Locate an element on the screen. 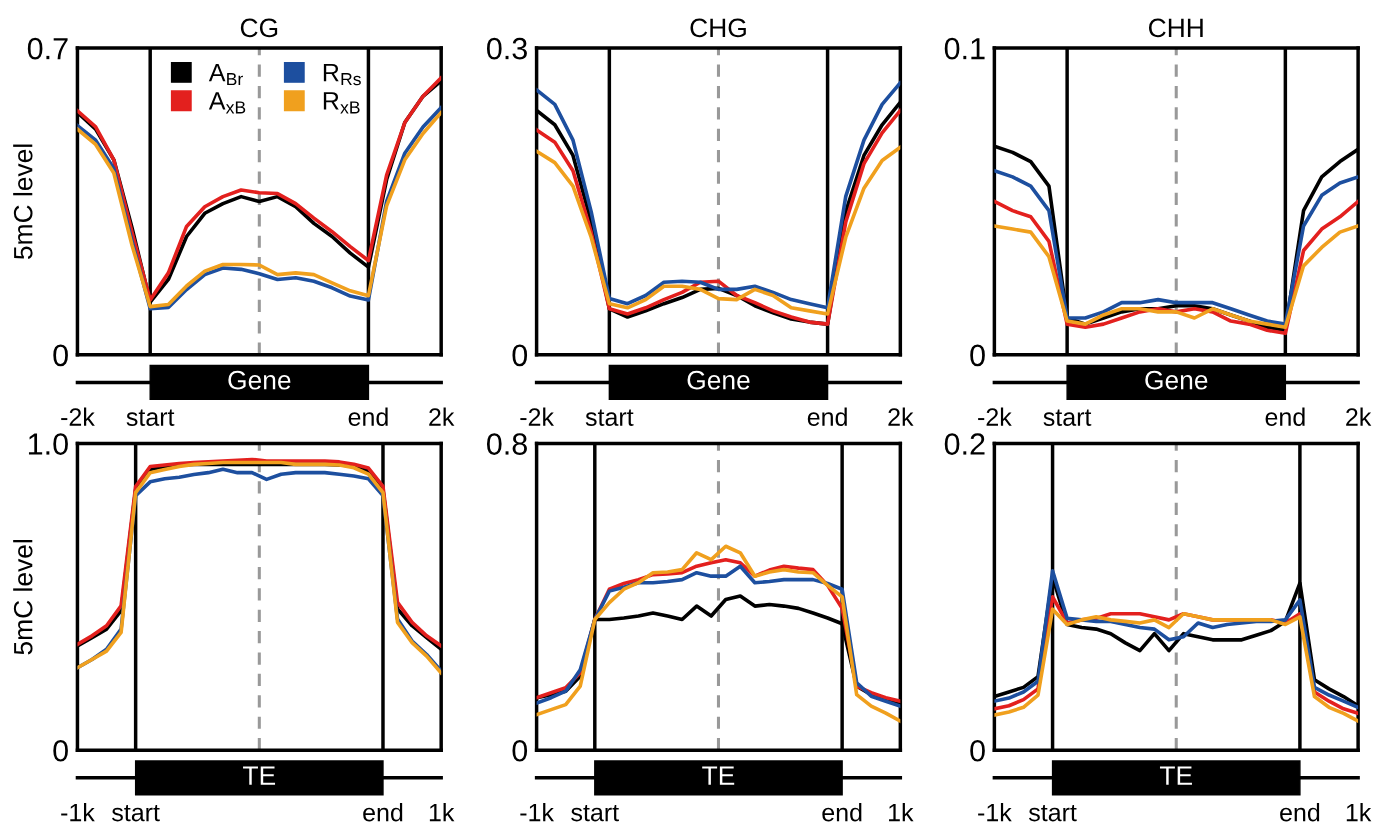 The height and width of the screenshot is (829, 1383). chart-title: CG is located at coordinates (259, 28).